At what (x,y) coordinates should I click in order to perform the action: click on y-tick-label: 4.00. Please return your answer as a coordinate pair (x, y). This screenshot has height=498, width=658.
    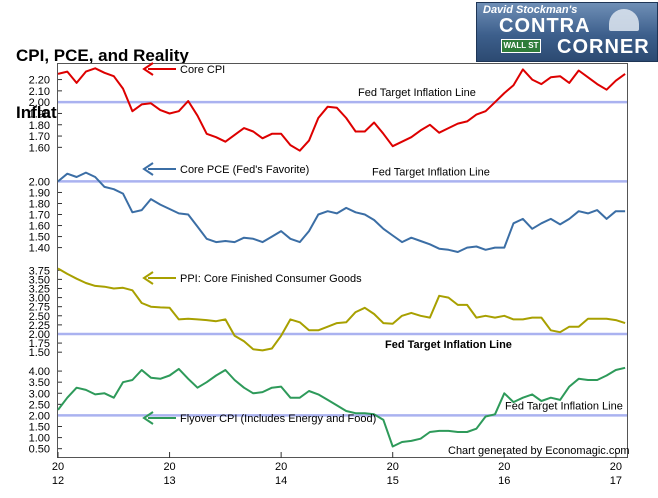
    Looking at the image, I should click on (39, 372).